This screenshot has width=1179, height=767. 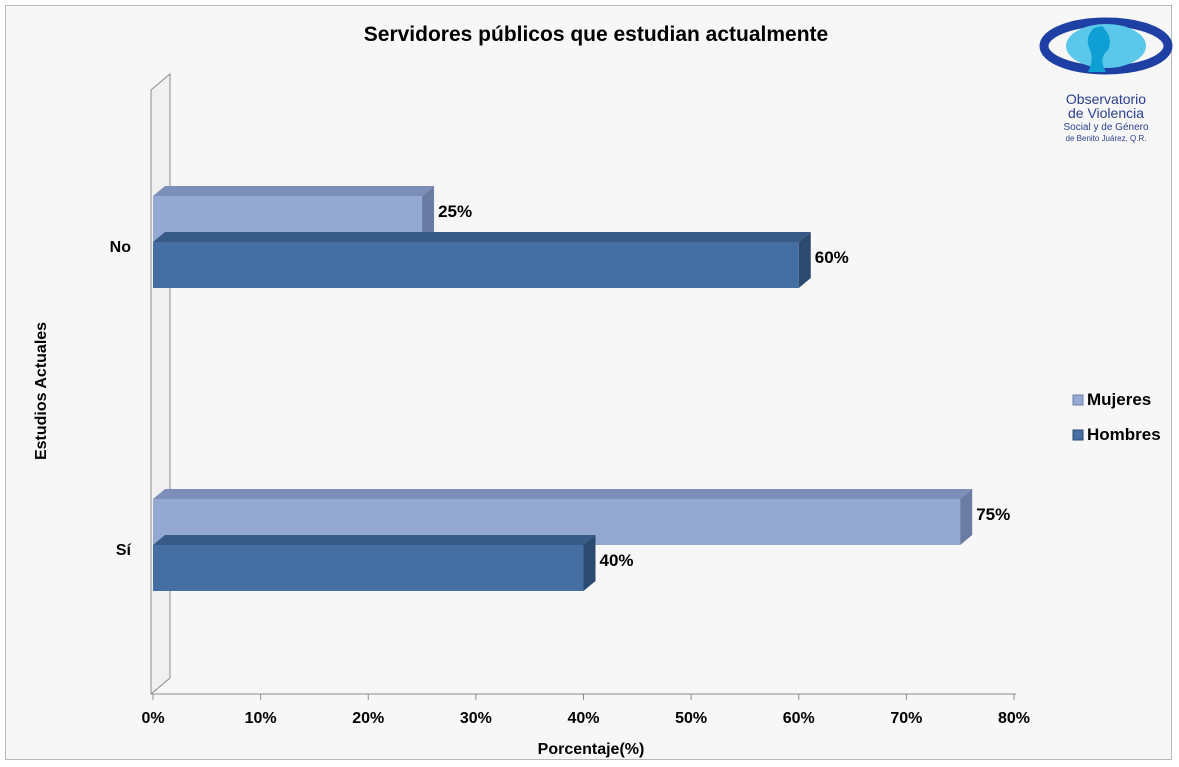 What do you see at coordinates (121, 247) in the screenshot?
I see `y-category-label: No` at bounding box center [121, 247].